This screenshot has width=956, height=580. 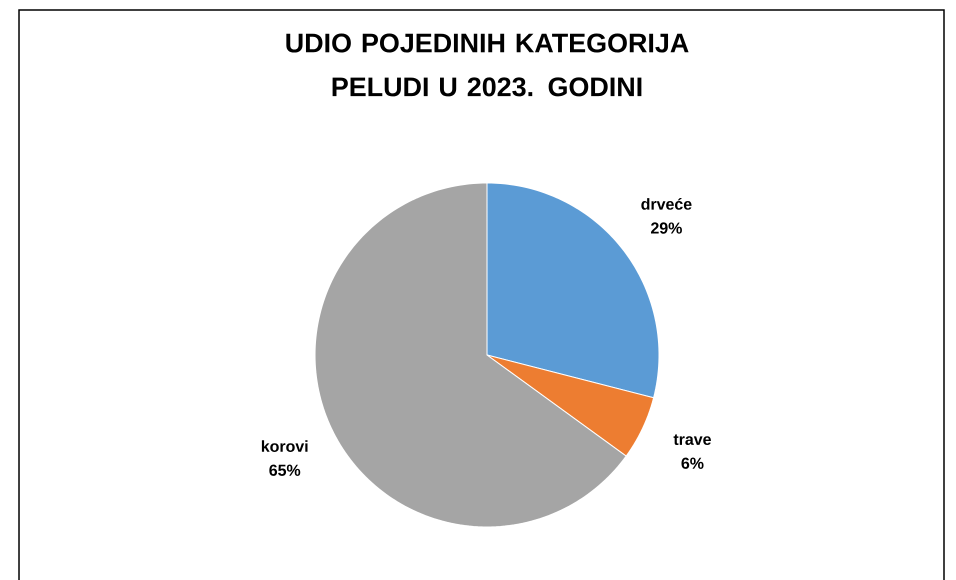 I want to click on chart-title: UDIO POJEDINIH KATEGORIJA PELUDI U 2023. GODINI, so click(x=487, y=65).